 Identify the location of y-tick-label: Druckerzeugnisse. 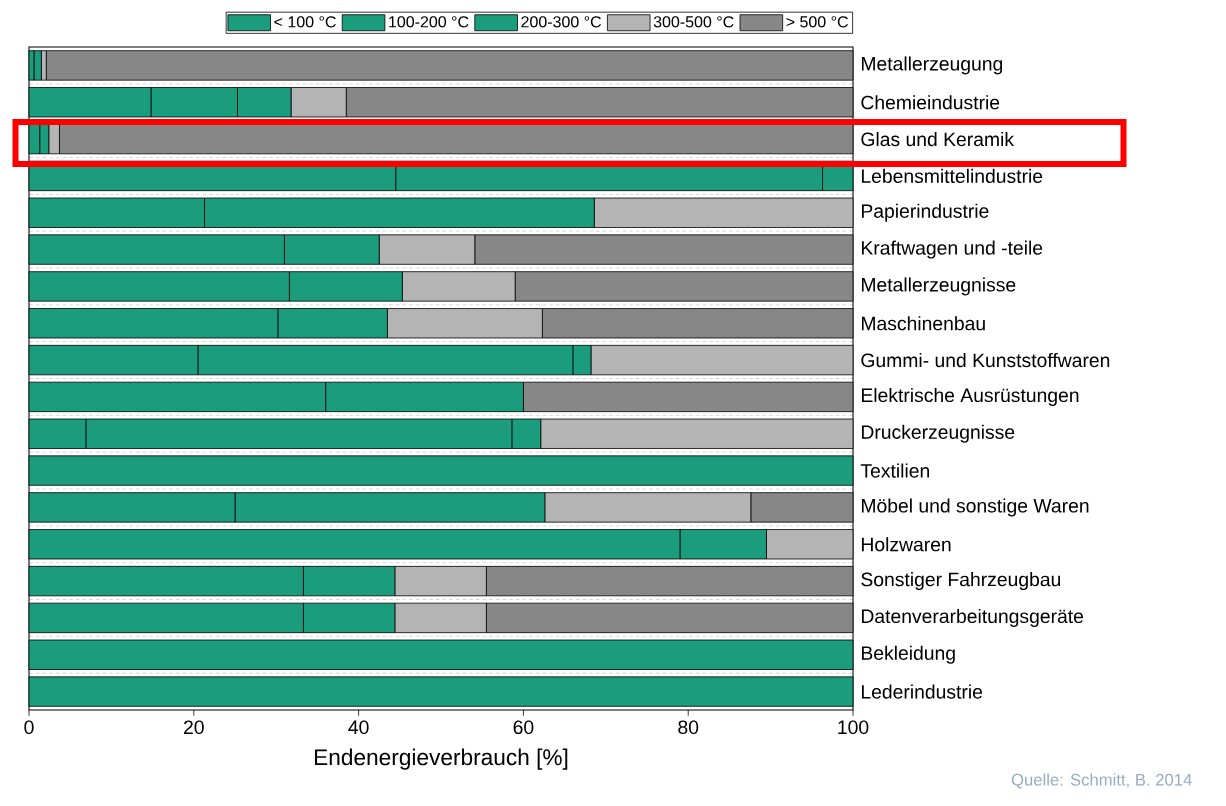
(938, 433).